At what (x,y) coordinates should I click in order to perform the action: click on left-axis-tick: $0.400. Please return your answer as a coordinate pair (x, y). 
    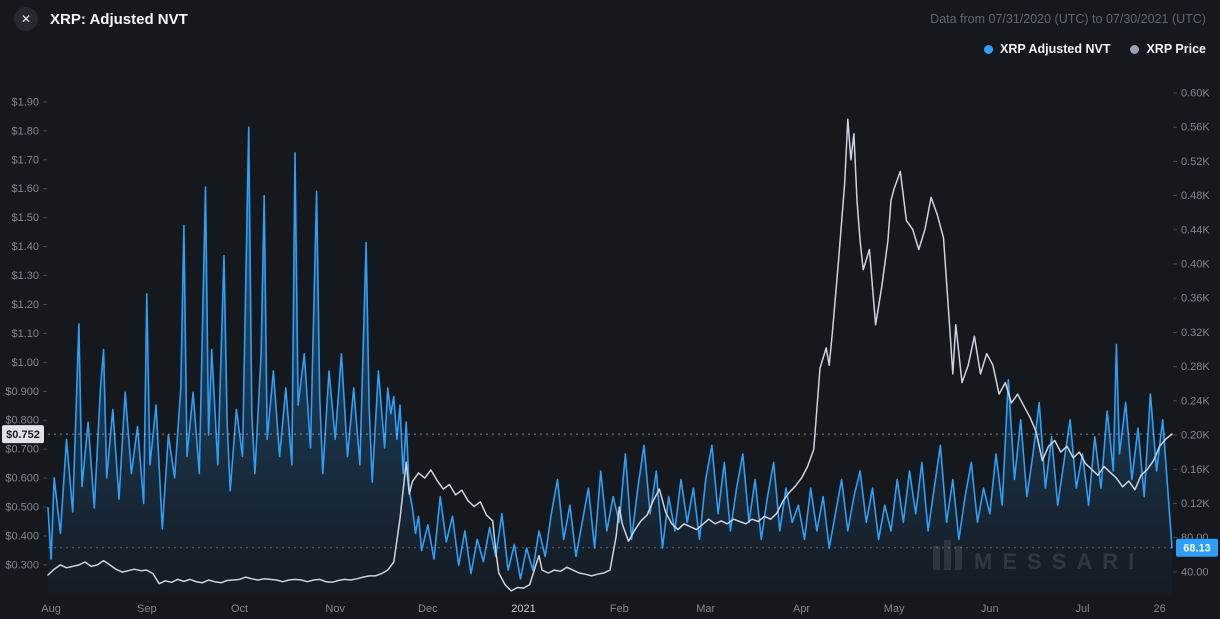
    Looking at the image, I should click on (22, 537).